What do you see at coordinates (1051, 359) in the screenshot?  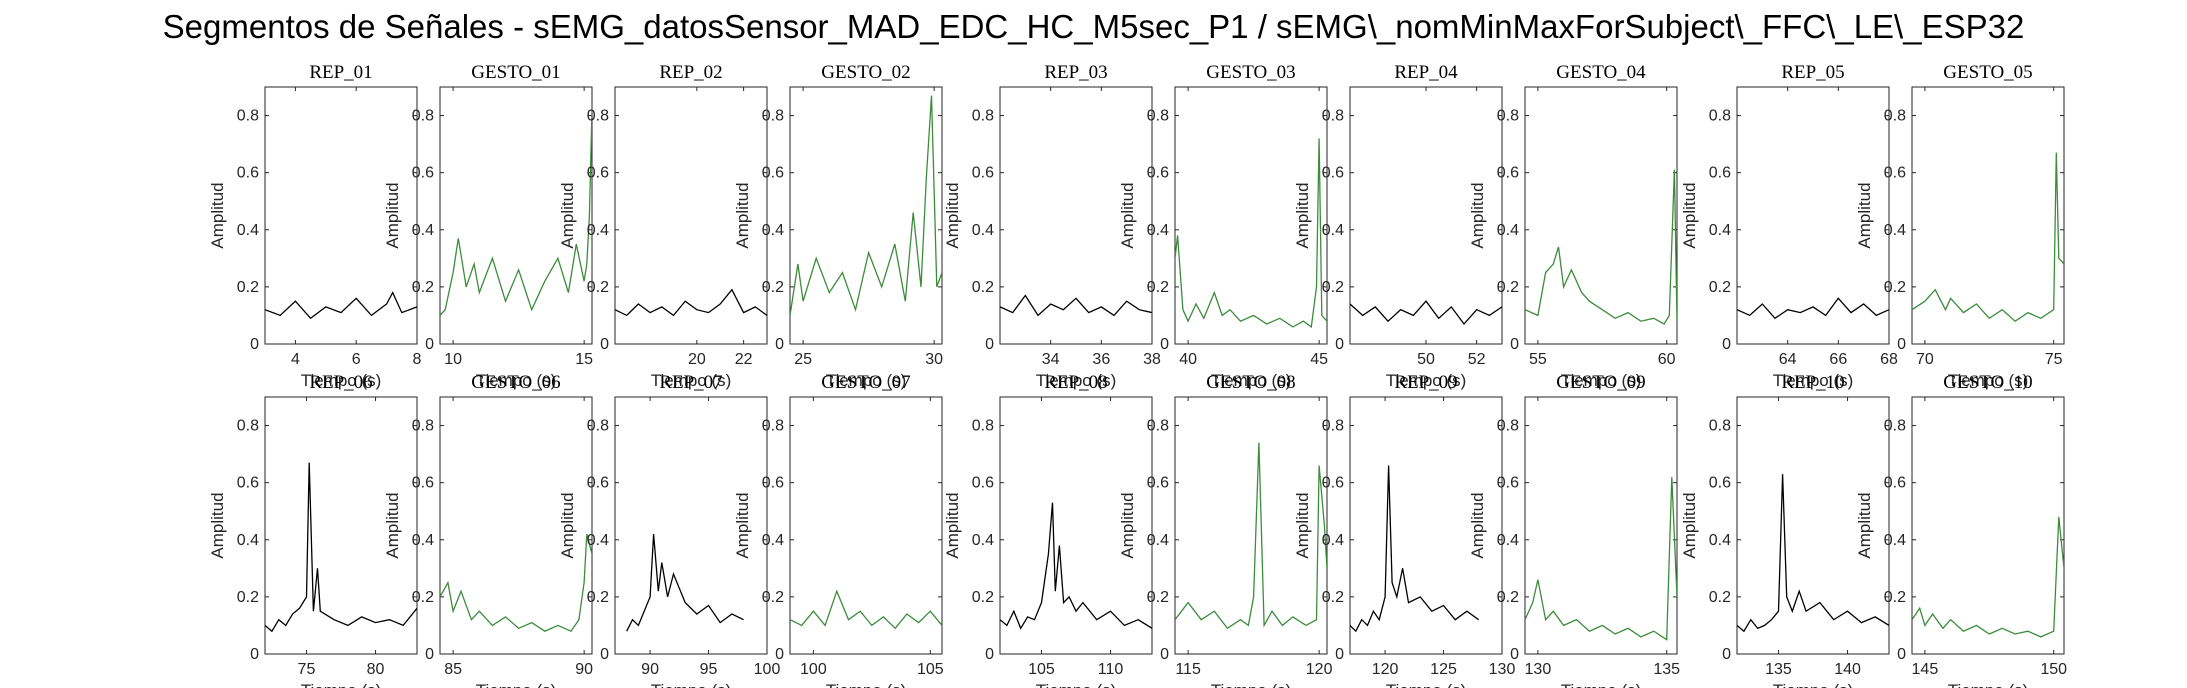 I see `x-tick-label: 34` at bounding box center [1051, 359].